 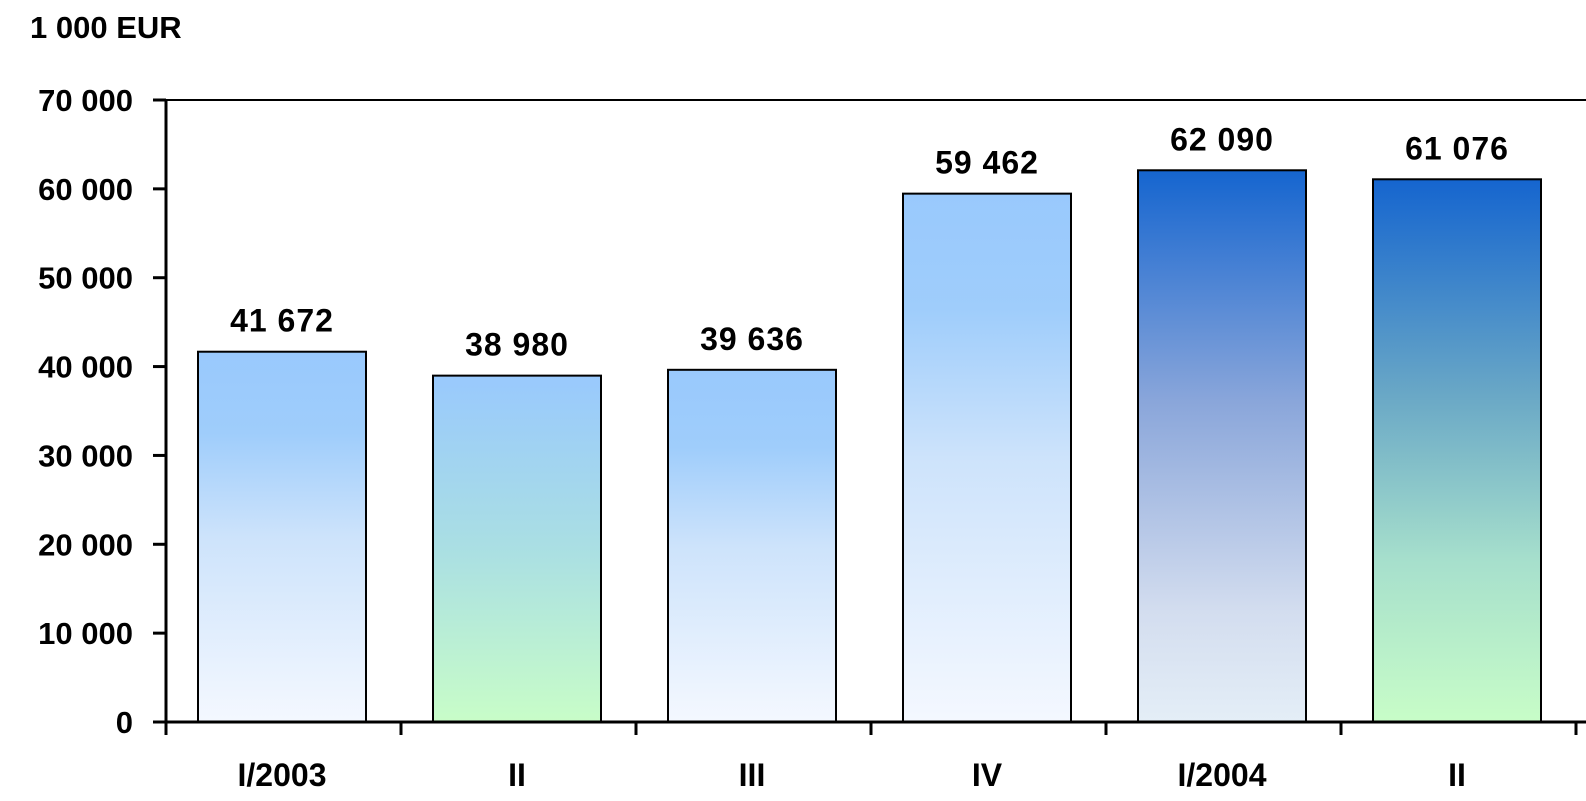 What do you see at coordinates (85, 189) in the screenshot?
I see `y-tick-label: 60 000` at bounding box center [85, 189].